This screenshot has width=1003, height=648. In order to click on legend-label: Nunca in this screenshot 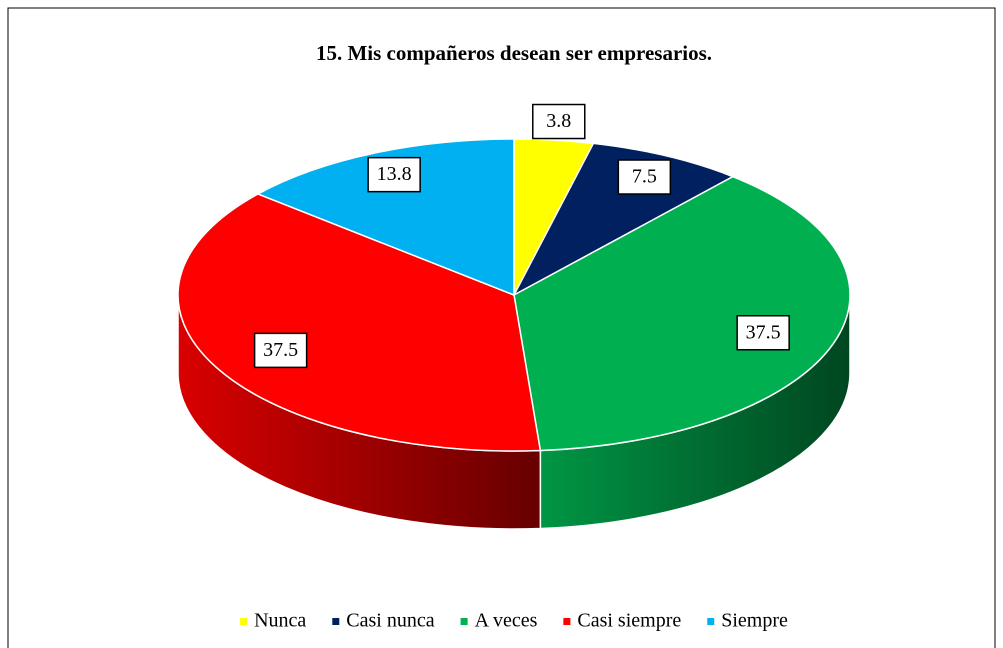, I will do `click(280, 621)`.